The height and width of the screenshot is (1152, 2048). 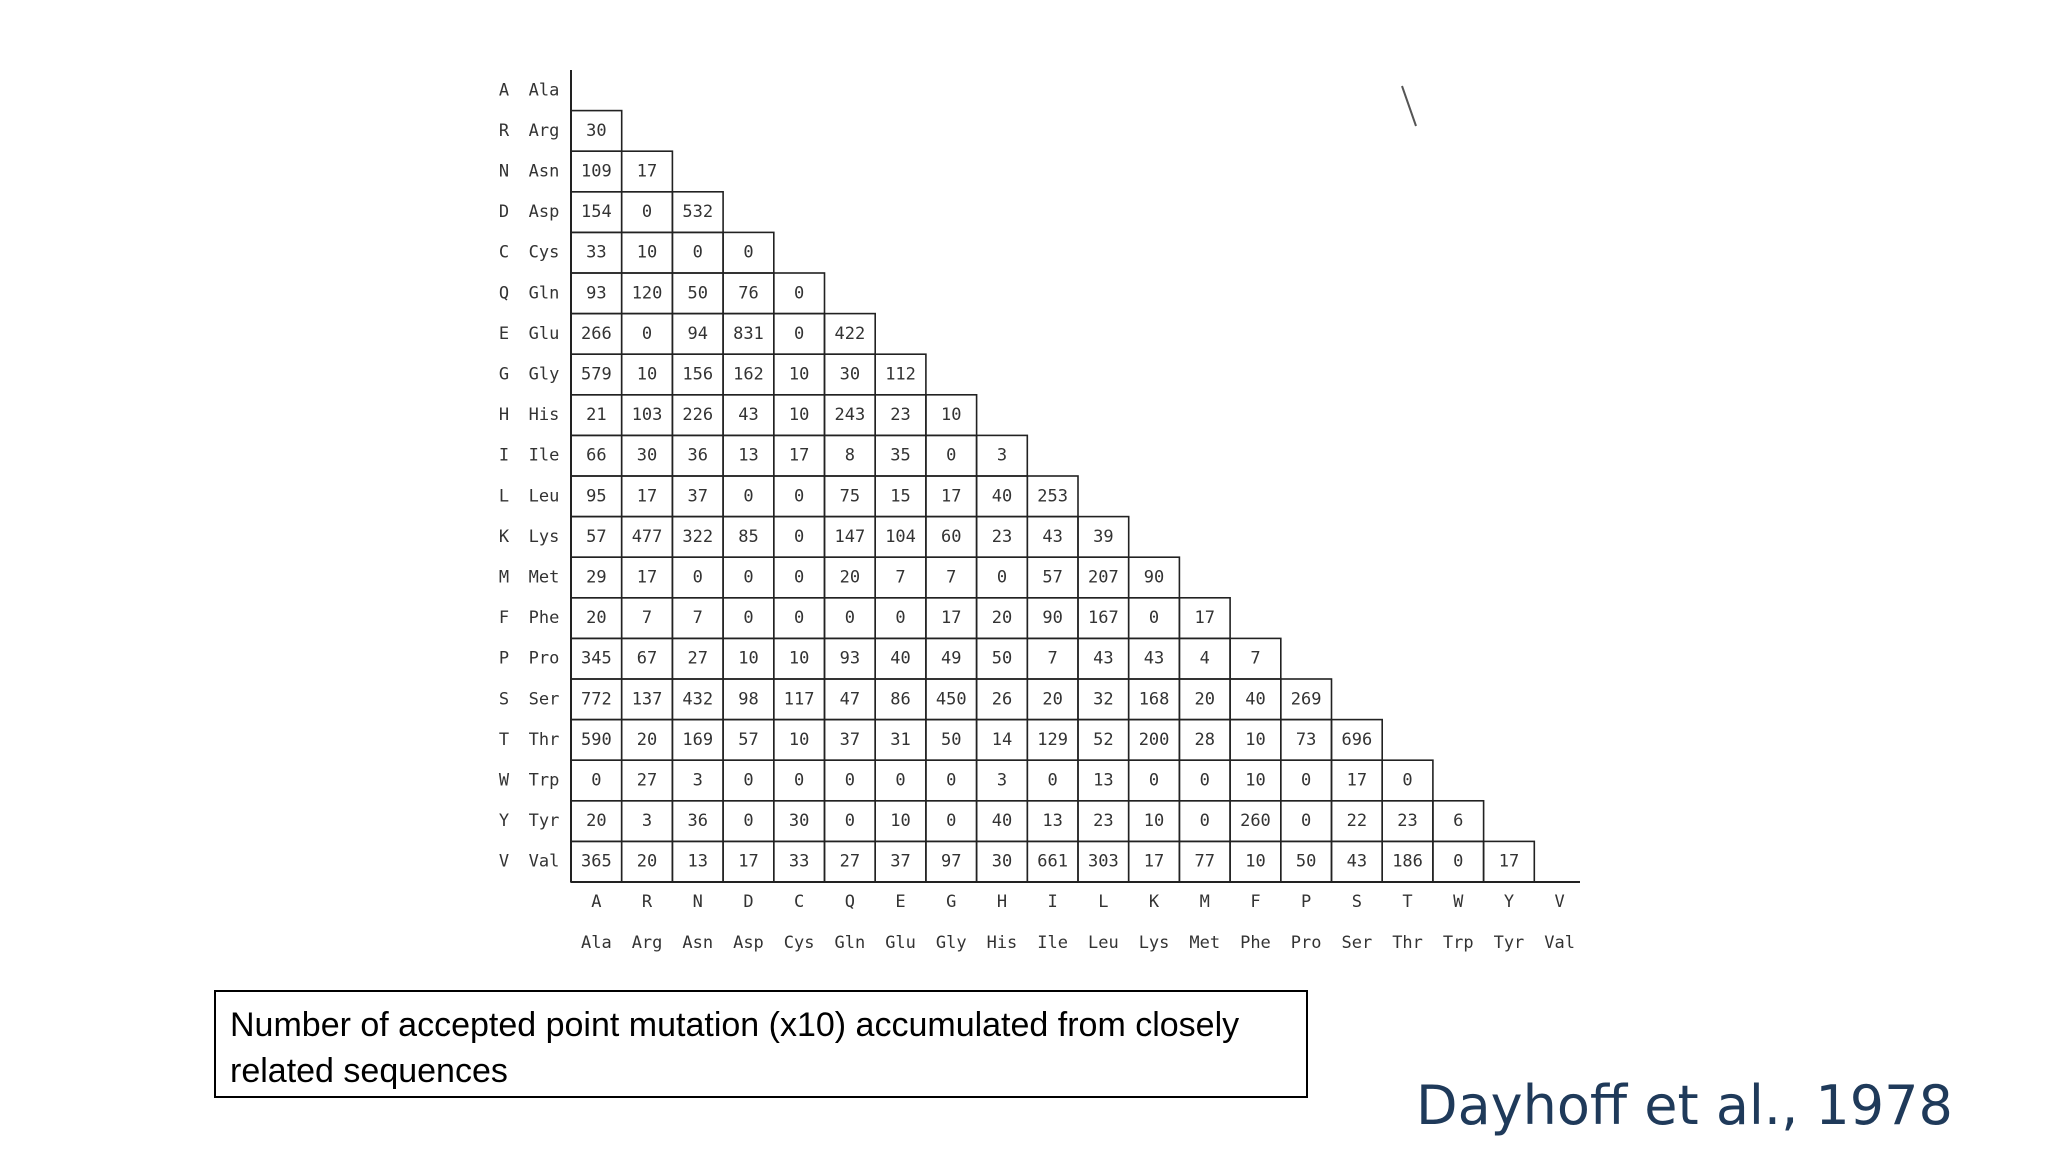 What do you see at coordinates (504, 821) in the screenshot?
I see `row-code: Y` at bounding box center [504, 821].